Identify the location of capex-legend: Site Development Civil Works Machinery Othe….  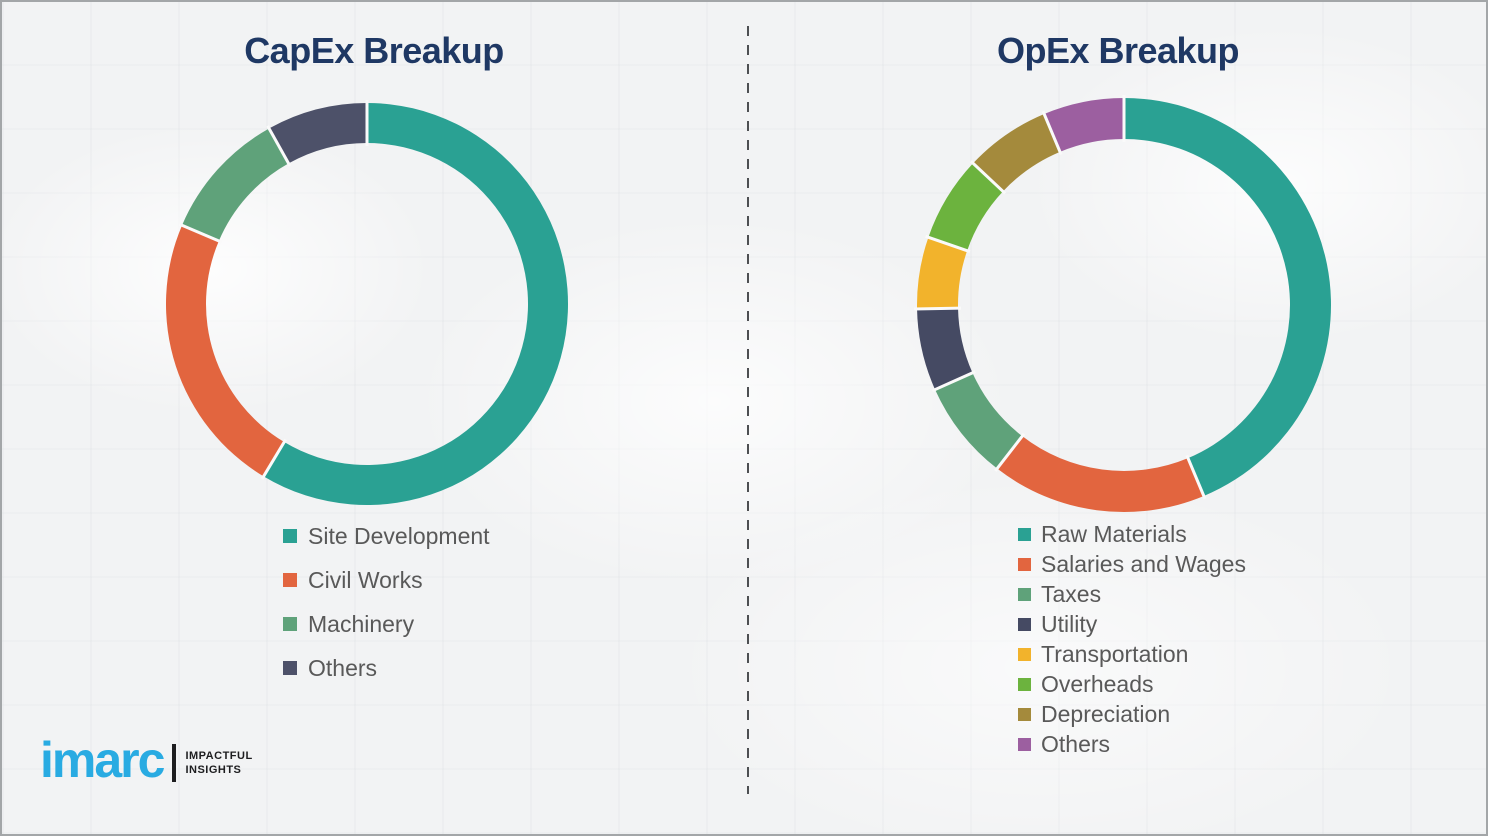
(448, 602).